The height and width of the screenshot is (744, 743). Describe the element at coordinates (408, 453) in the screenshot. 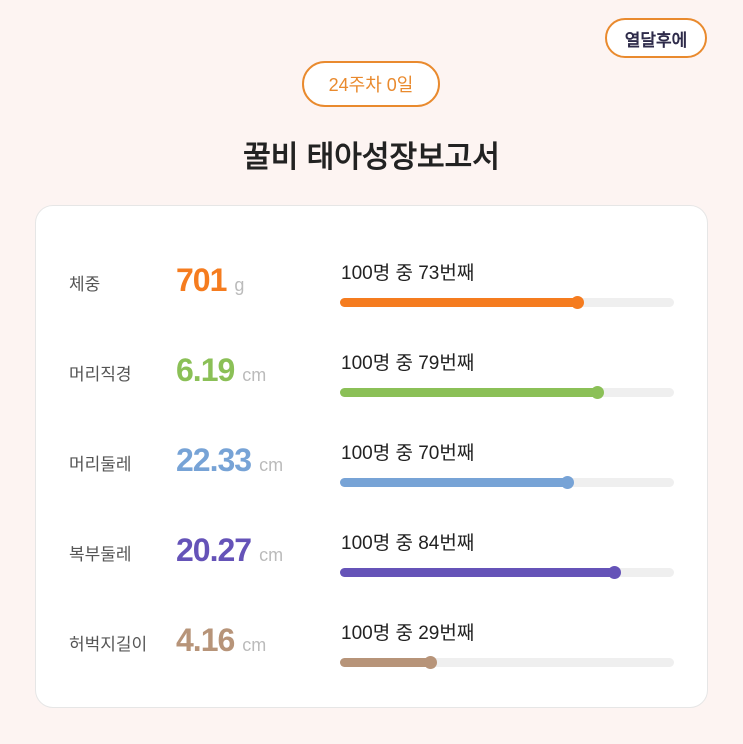

I see `rank-text: 100명 중 70번째` at that location.